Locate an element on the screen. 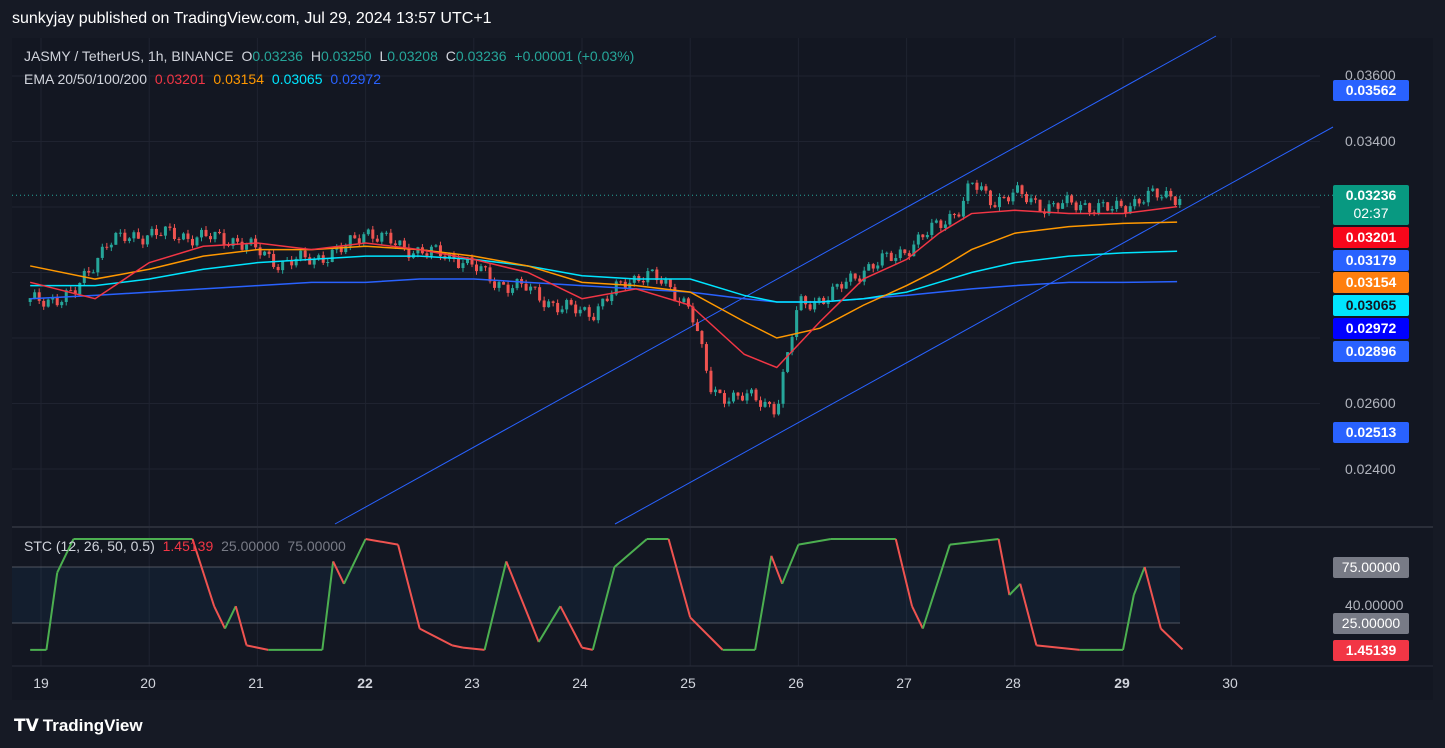 The height and width of the screenshot is (748, 1445). ema20-chip: 0.03201 is located at coordinates (1371, 237).